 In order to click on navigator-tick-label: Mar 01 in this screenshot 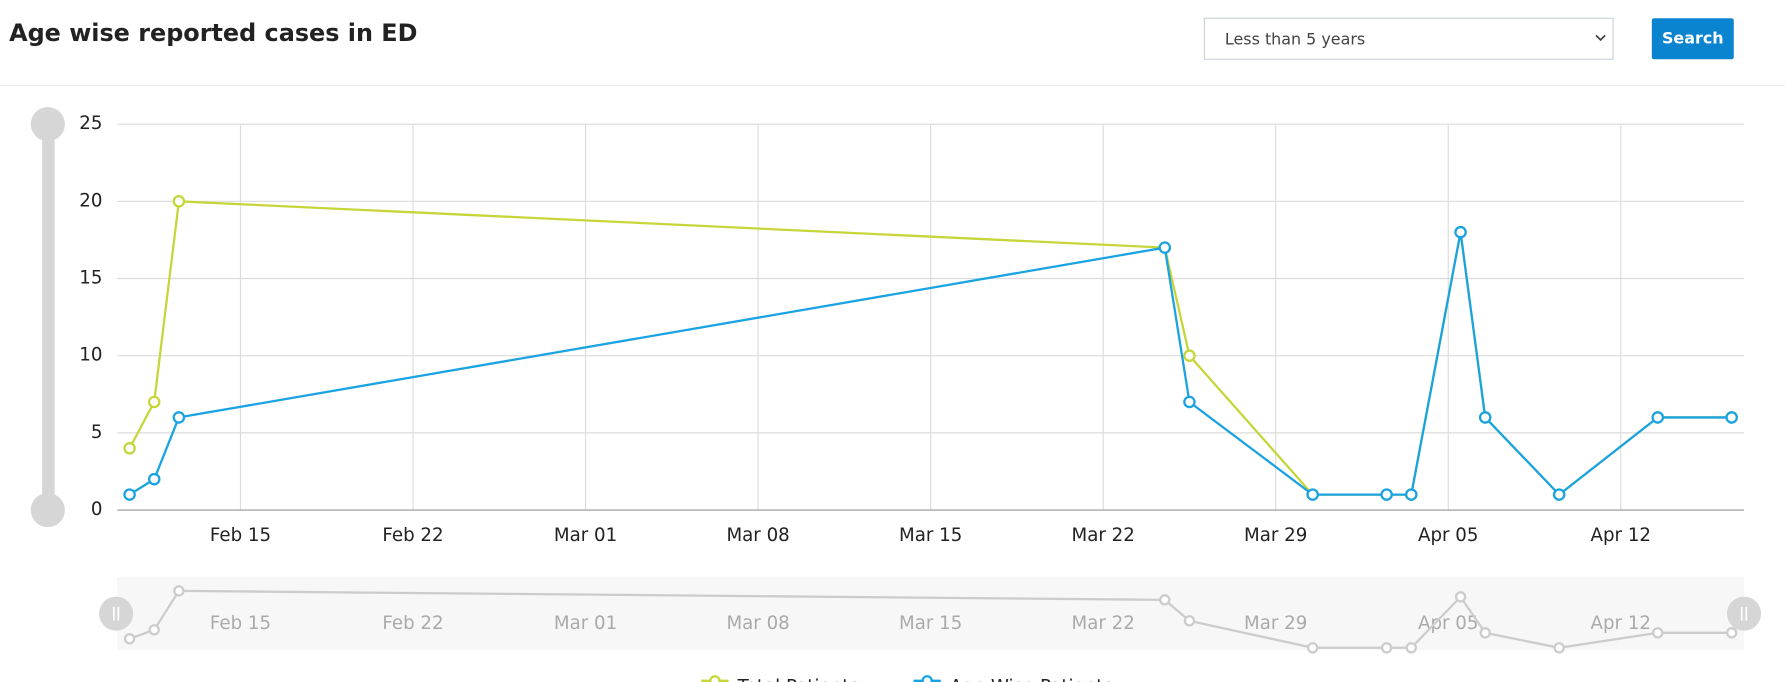, I will do `click(585, 623)`.